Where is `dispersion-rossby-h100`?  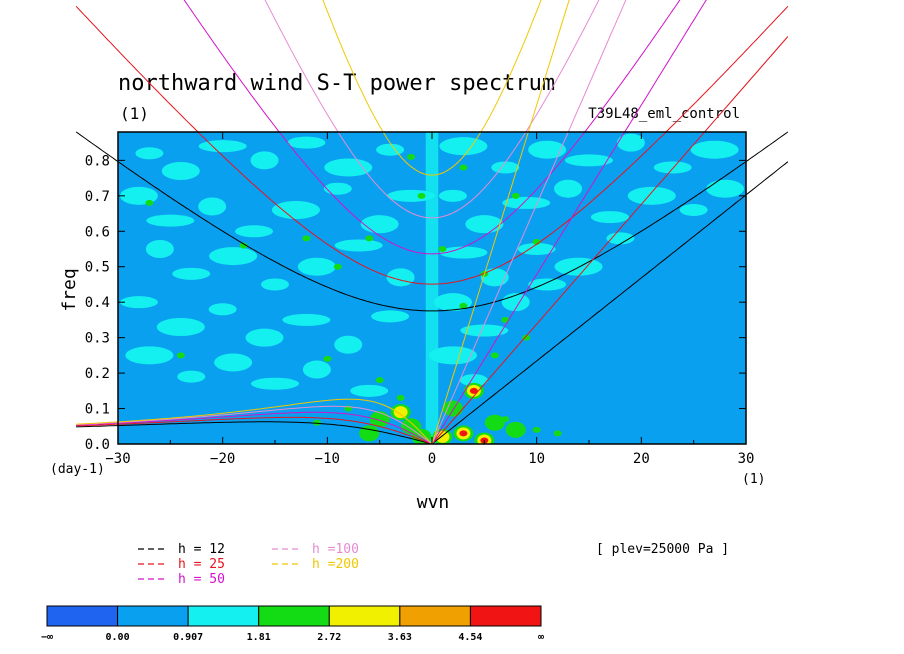
dispersion-rossby-h100 is located at coordinates (254, 424).